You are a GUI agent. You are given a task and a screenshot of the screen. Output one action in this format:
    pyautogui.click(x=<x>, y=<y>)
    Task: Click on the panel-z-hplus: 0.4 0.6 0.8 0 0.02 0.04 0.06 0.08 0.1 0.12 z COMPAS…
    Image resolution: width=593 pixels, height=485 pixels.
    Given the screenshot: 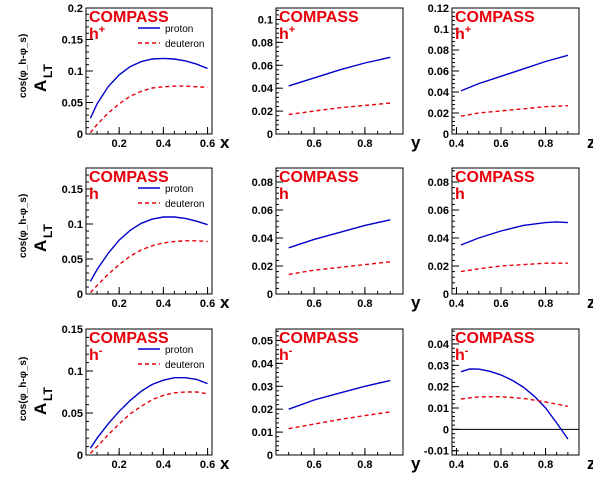 What is the action you would take?
    pyautogui.click(x=510, y=77)
    